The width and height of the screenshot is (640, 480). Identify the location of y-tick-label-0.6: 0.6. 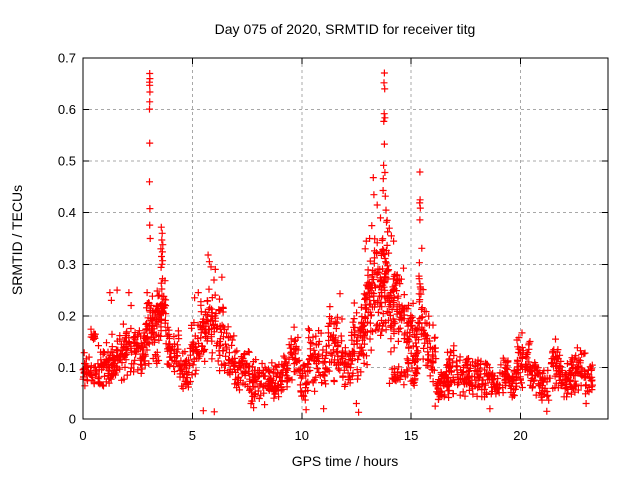
(67, 109).